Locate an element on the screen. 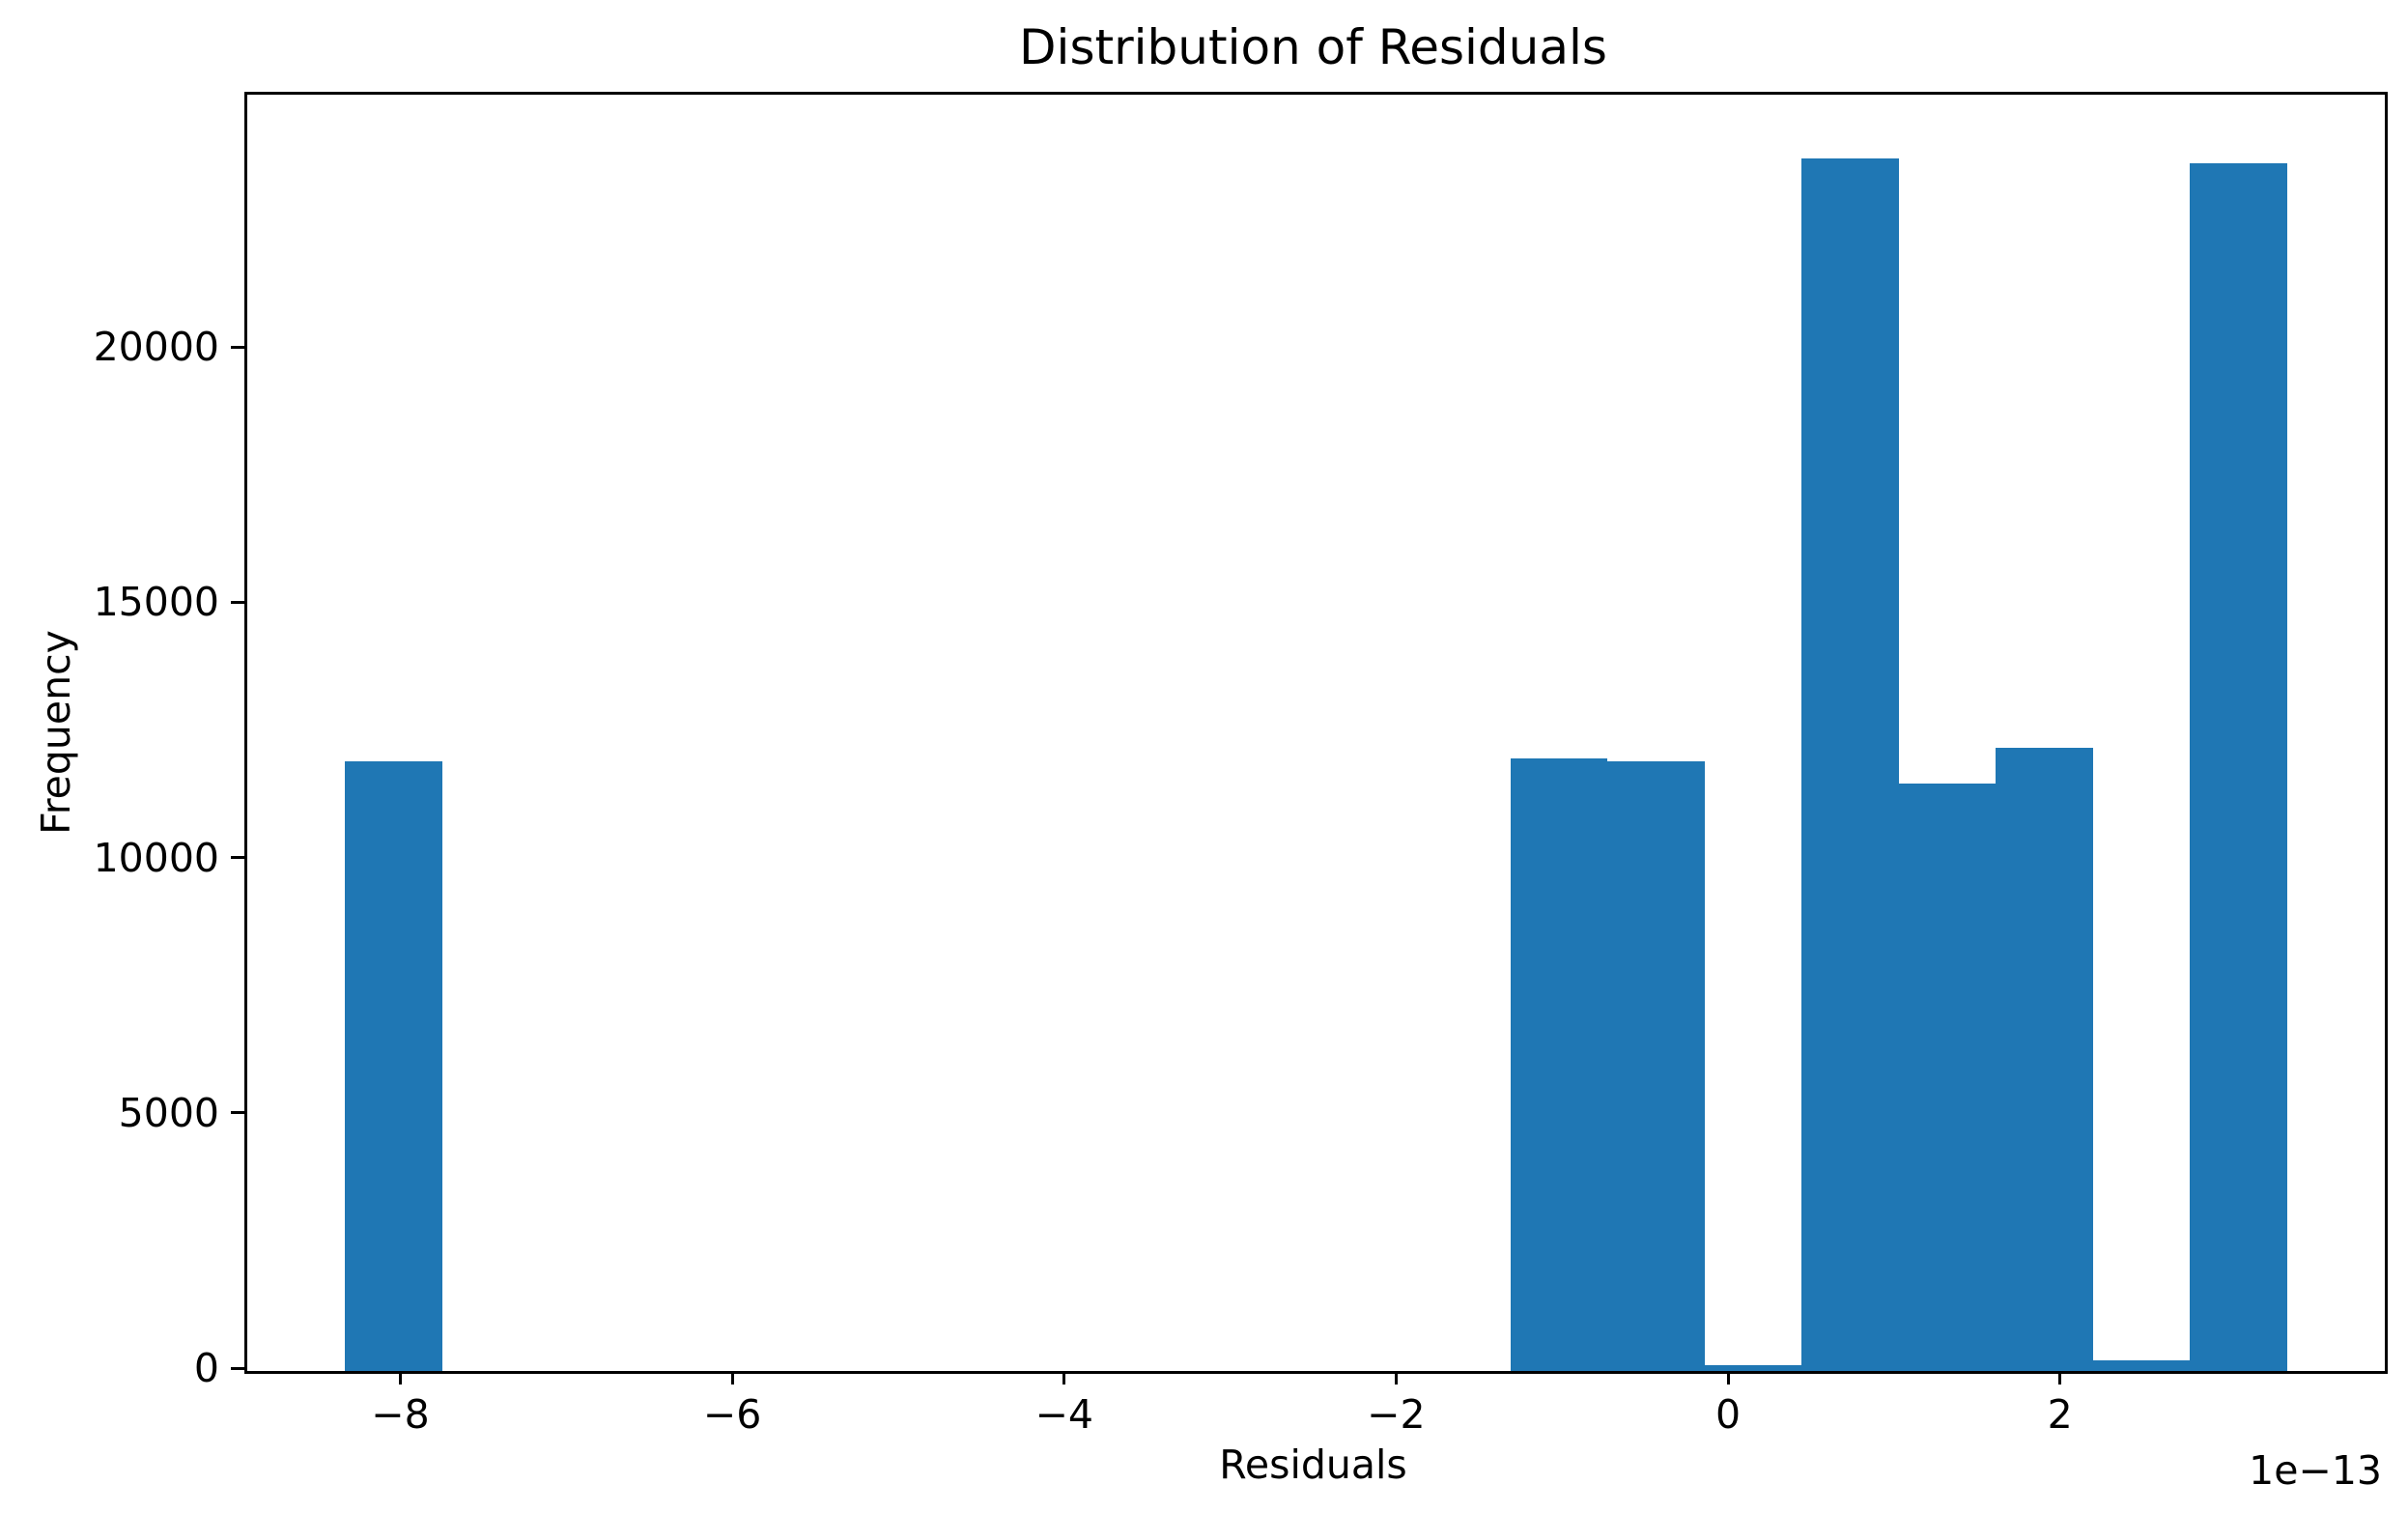  x-axis-offset-text: 1e−13 is located at coordinates (2315, 1470).